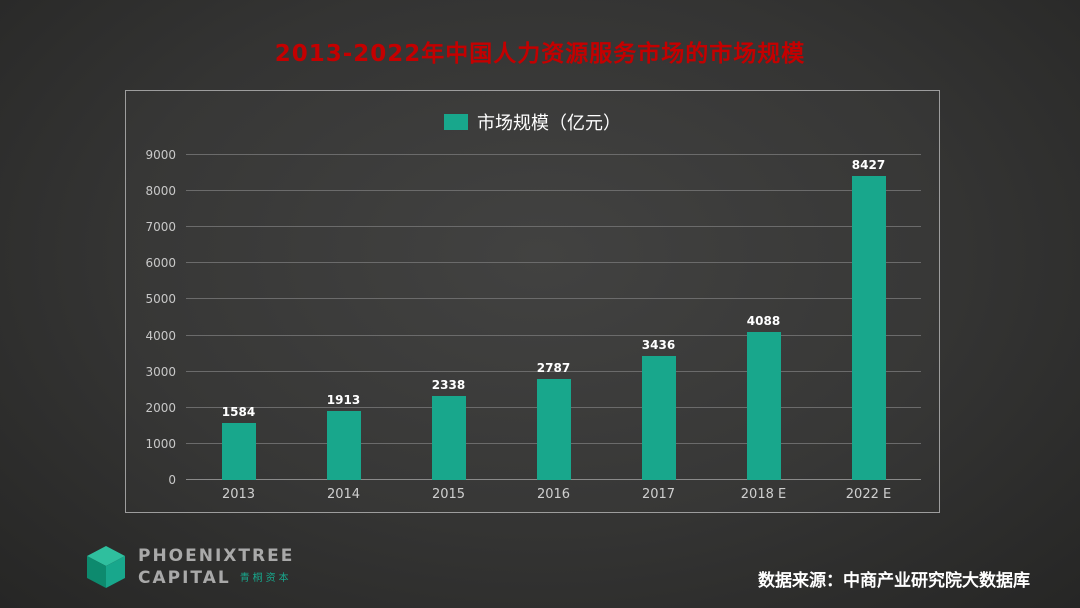 The width and height of the screenshot is (1080, 608). I want to click on bar-2016, so click(553, 429).